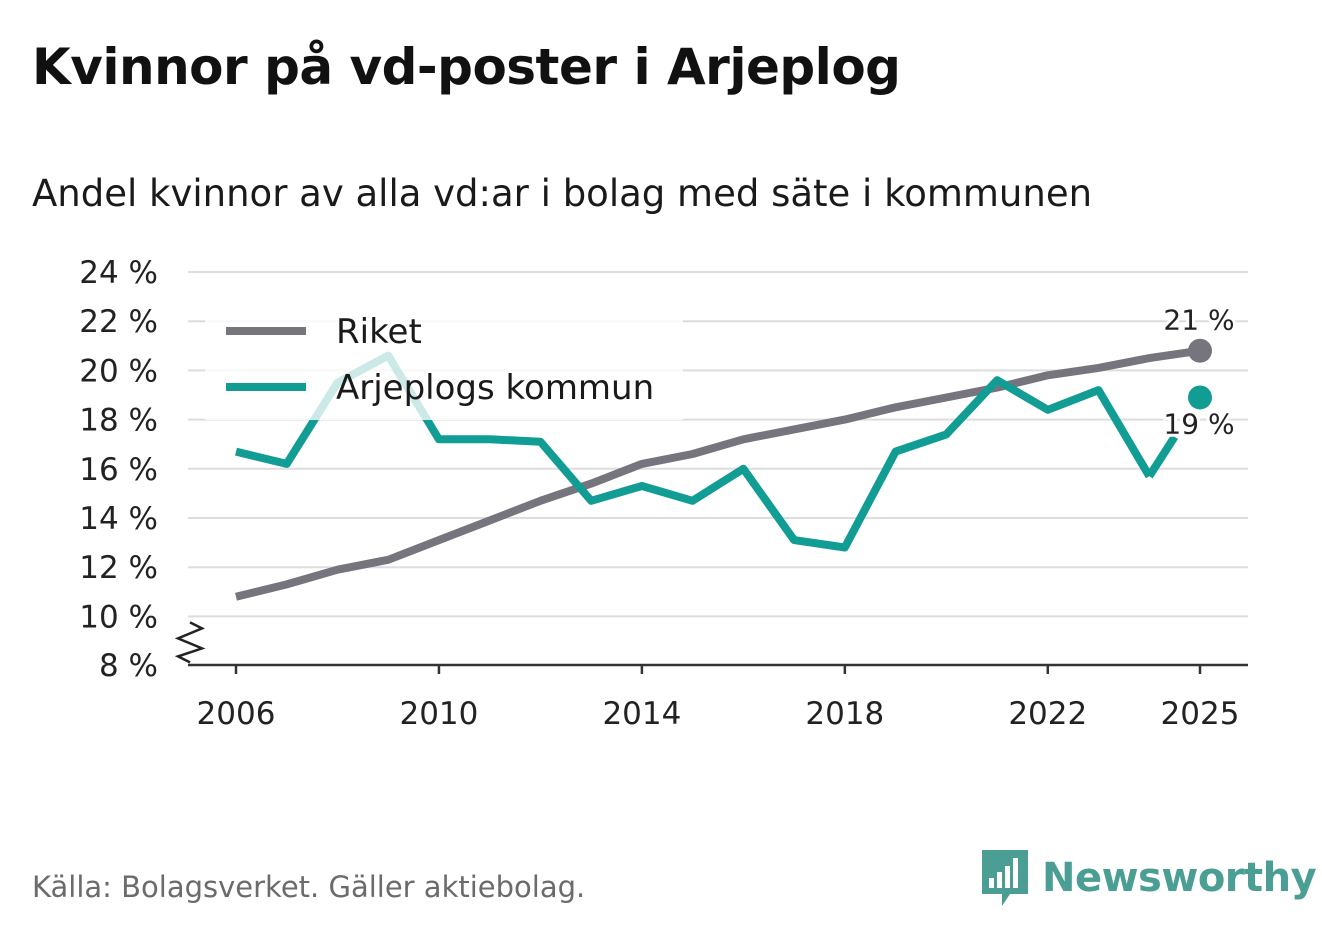 The width and height of the screenshot is (1322, 939). Describe the element at coordinates (118, 519) in the screenshot. I see `y-tick-label: 14 %` at that location.